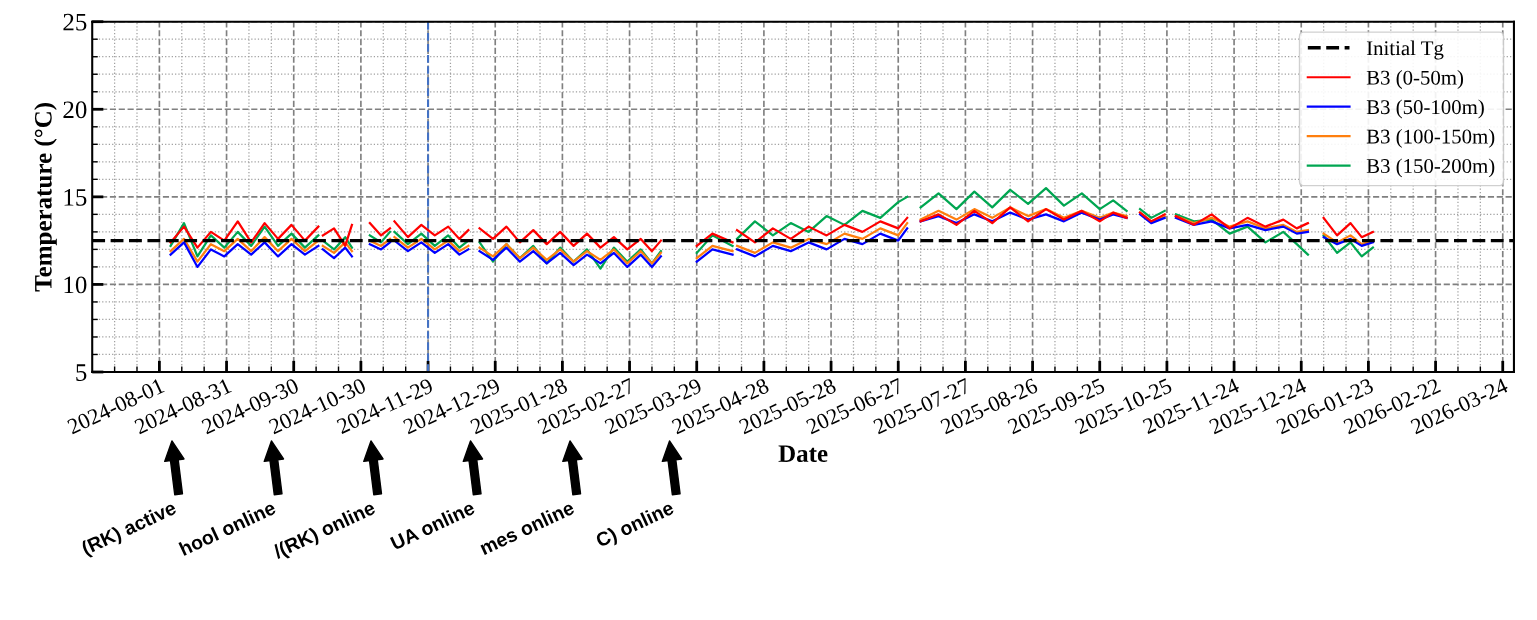 Image resolution: width=1537 pixels, height=620 pixels. Describe the element at coordinates (803, 454) in the screenshot. I see `x-axis-title: Date` at that location.